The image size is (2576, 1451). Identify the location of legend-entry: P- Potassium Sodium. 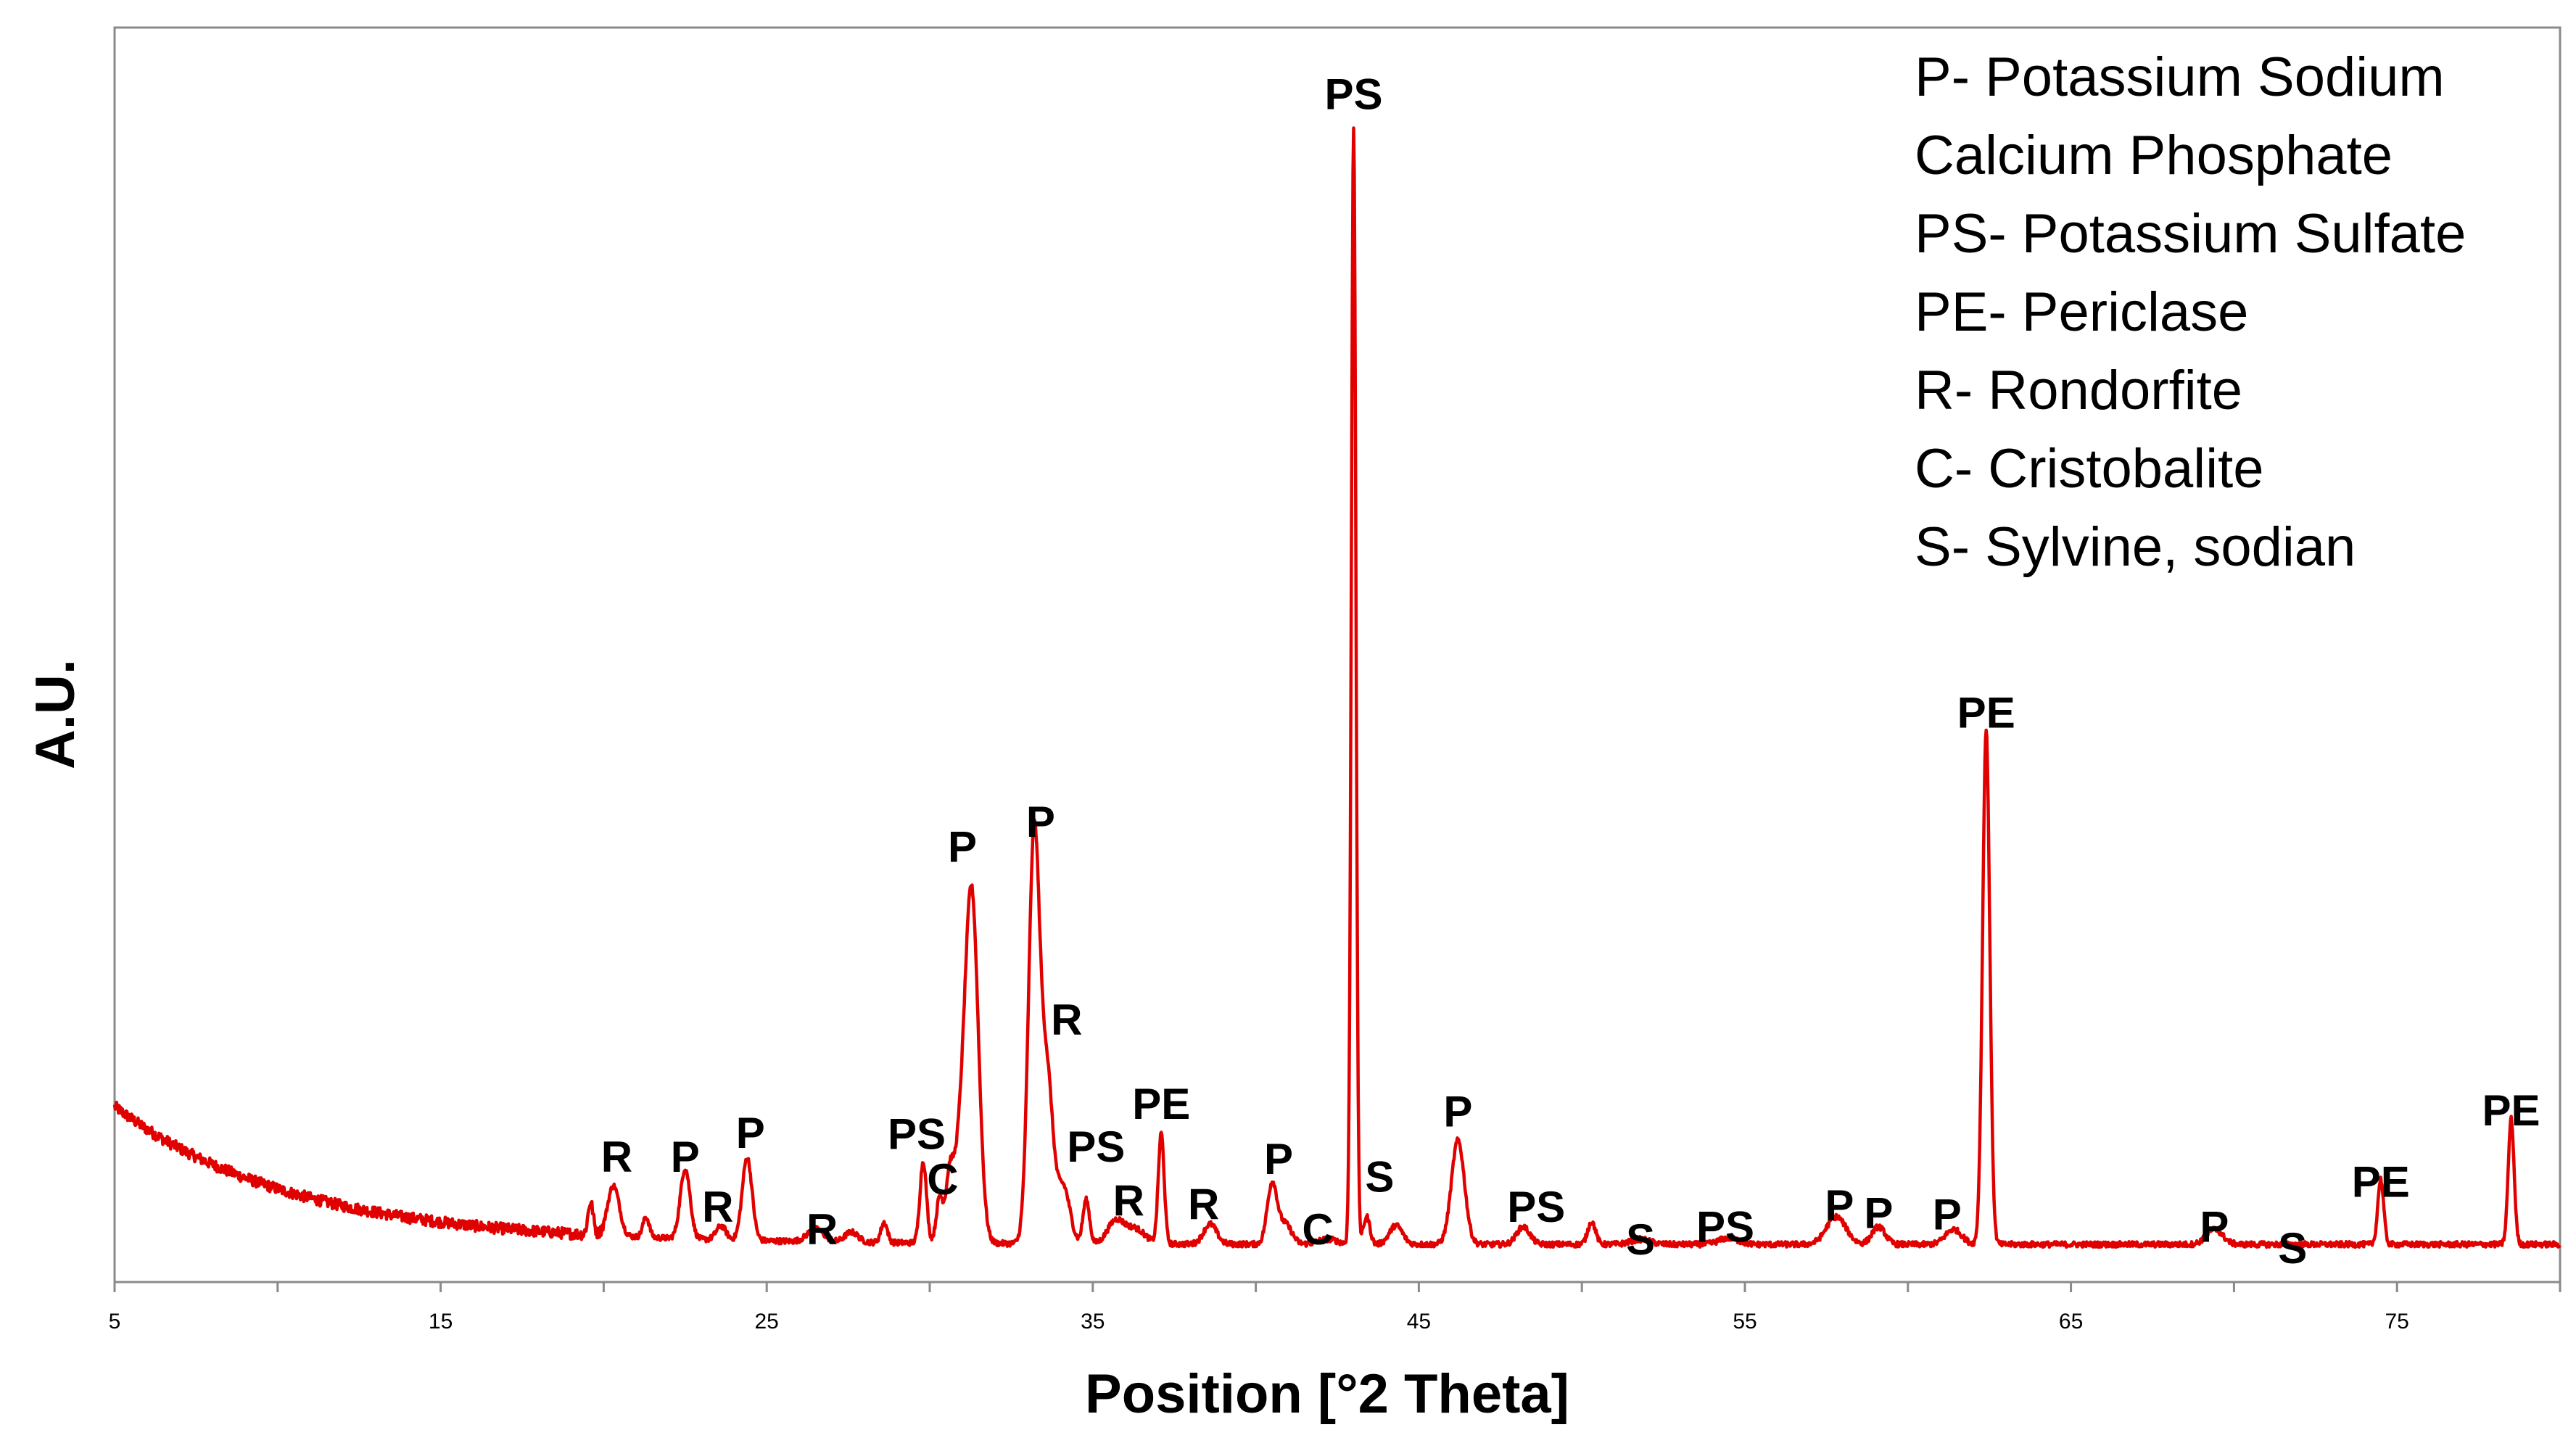
(2180, 77).